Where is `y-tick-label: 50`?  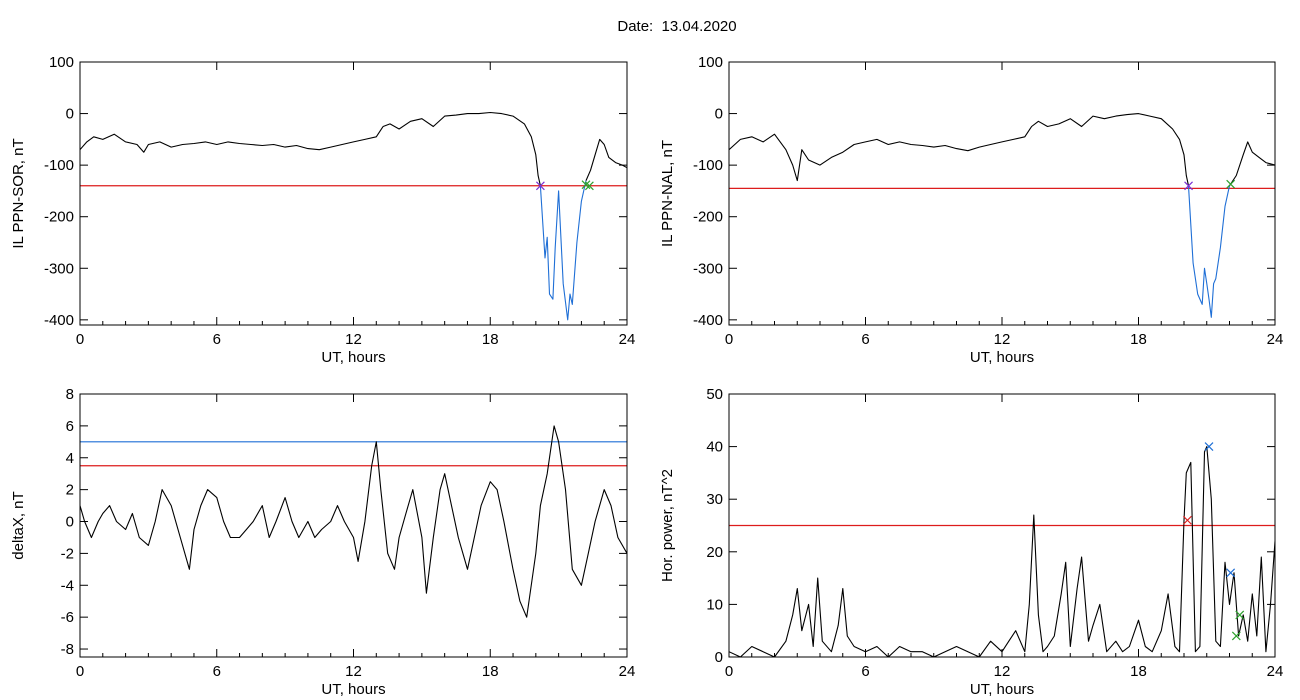
y-tick-label: 50 is located at coordinates (714, 394).